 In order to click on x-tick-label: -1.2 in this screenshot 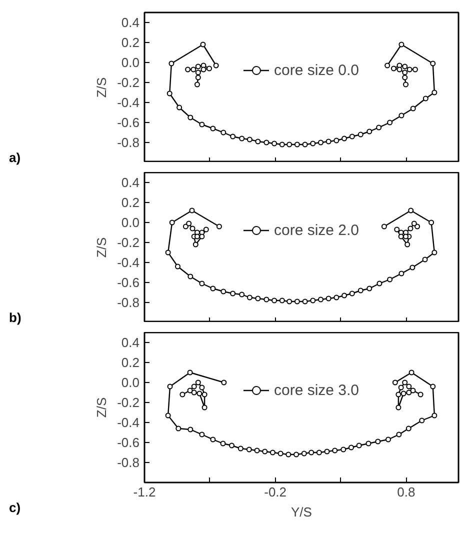, I will do `click(144, 492)`.